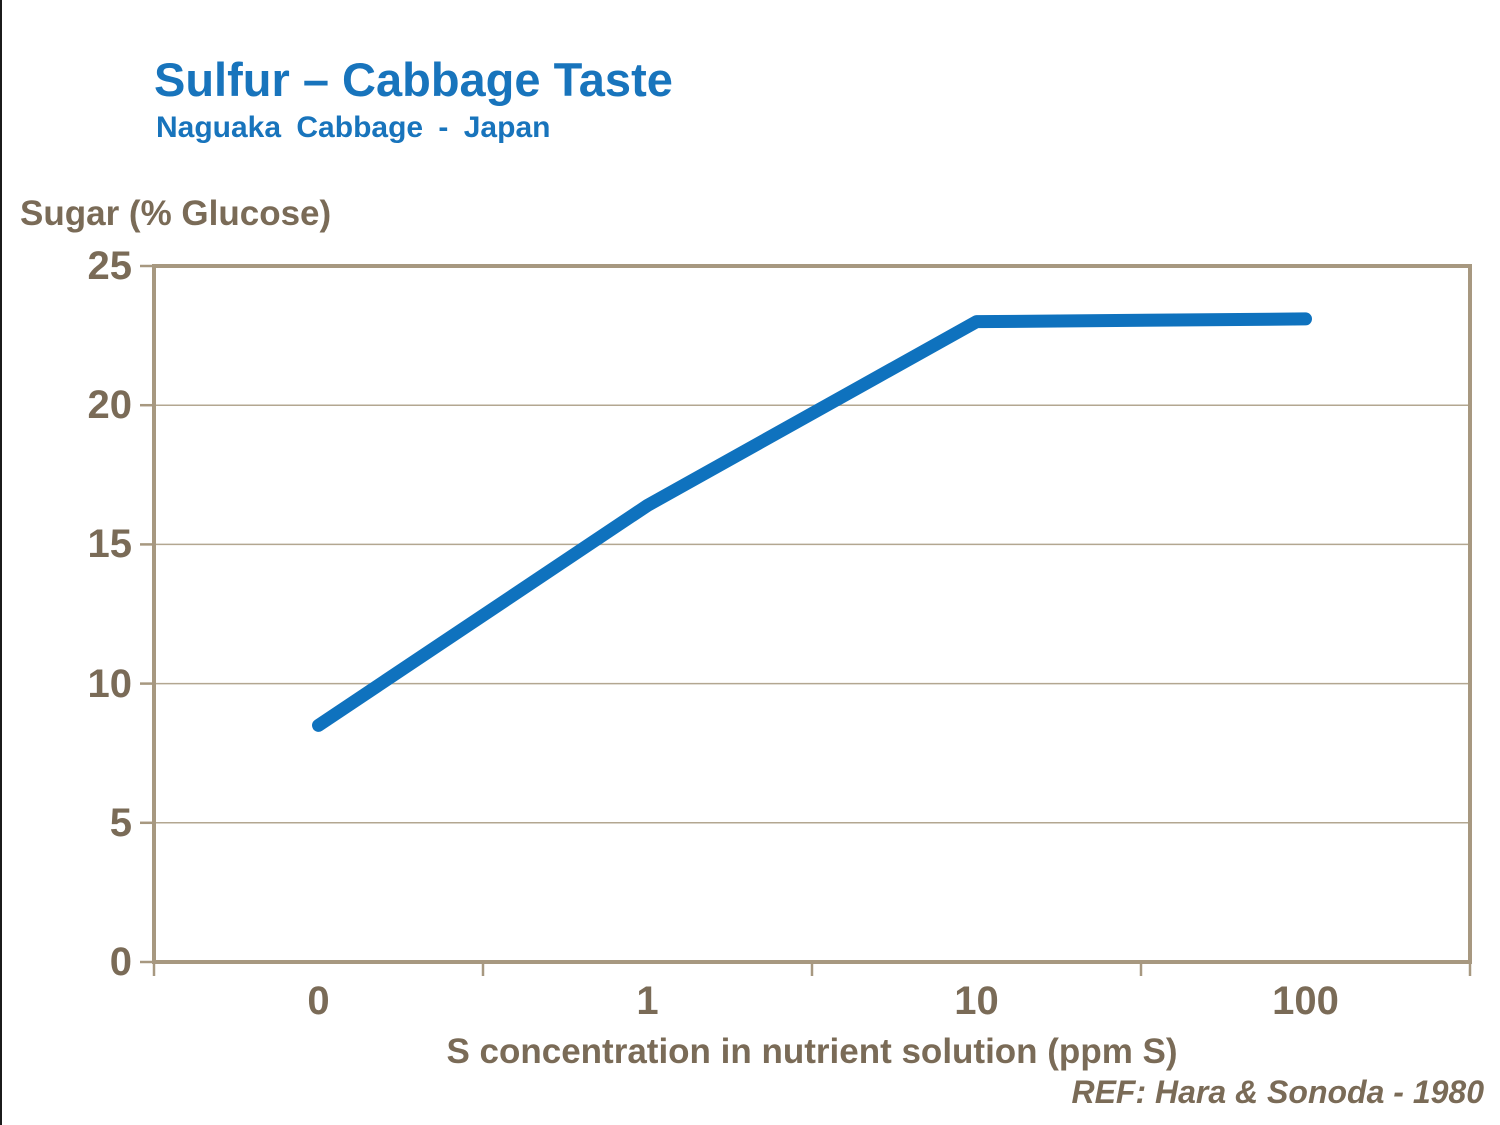  What do you see at coordinates (976, 1001) in the screenshot?
I see `x-tick-label: 10` at bounding box center [976, 1001].